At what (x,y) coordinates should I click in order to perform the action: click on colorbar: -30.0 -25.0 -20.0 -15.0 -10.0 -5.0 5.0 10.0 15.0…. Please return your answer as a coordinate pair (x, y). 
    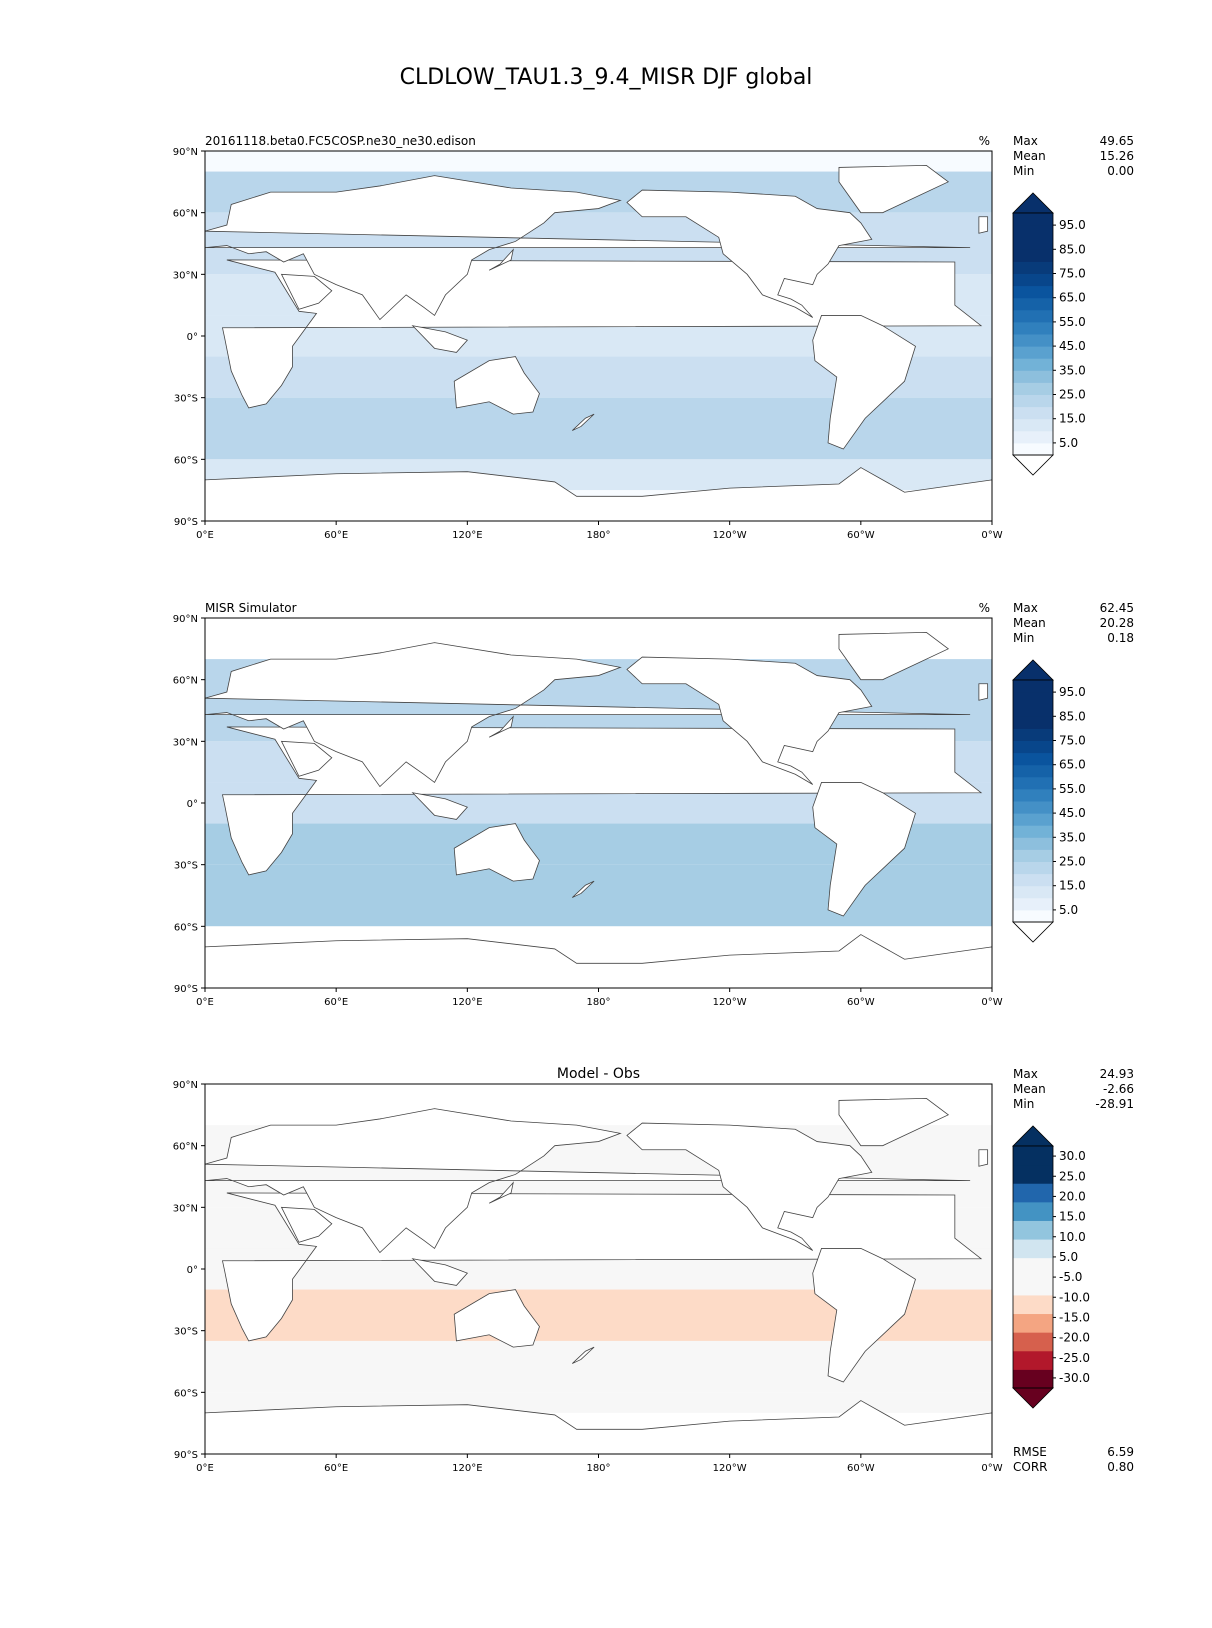
    Looking at the image, I should click on (1051, 1267).